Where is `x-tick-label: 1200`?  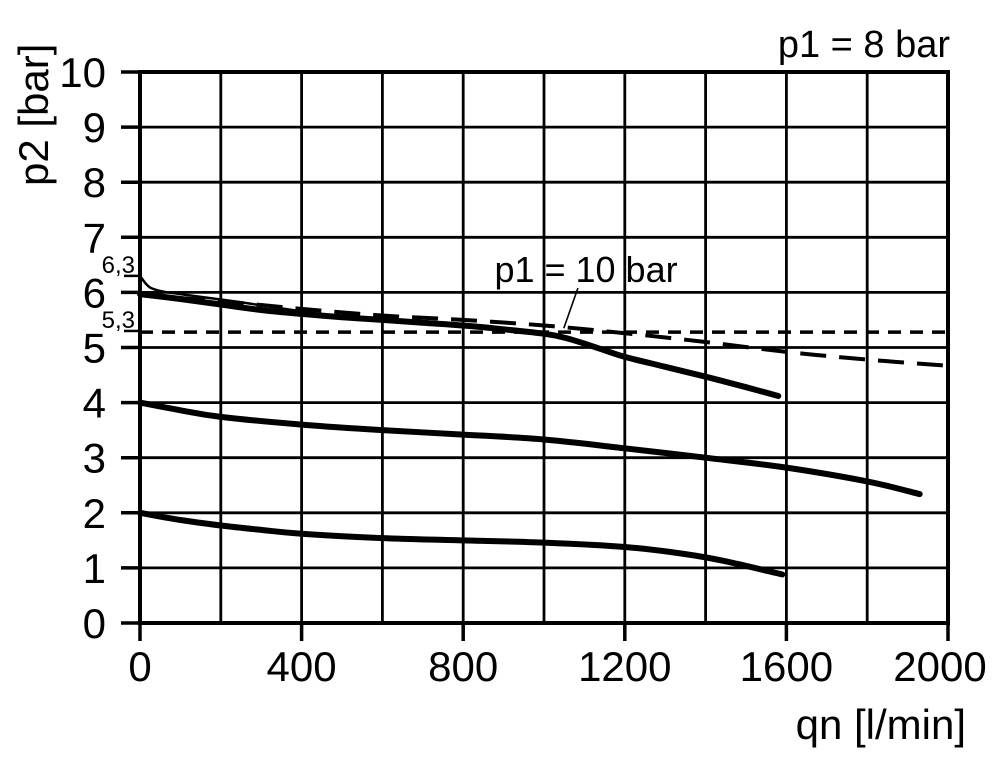
x-tick-label: 1200 is located at coordinates (624, 666).